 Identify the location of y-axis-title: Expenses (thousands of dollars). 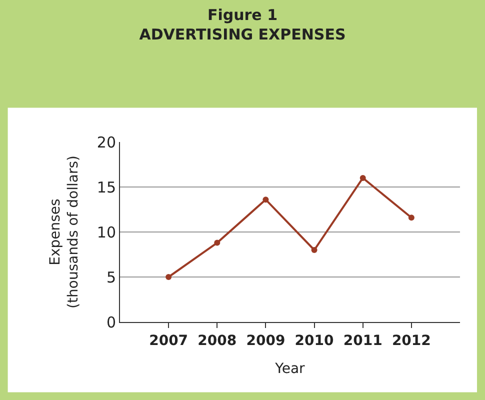
(64, 232).